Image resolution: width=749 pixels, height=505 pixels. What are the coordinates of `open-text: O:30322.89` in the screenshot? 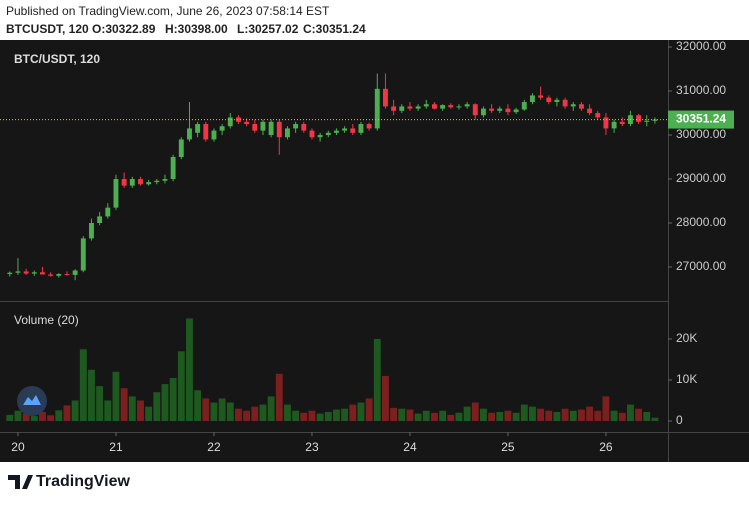 It's located at (124, 29).